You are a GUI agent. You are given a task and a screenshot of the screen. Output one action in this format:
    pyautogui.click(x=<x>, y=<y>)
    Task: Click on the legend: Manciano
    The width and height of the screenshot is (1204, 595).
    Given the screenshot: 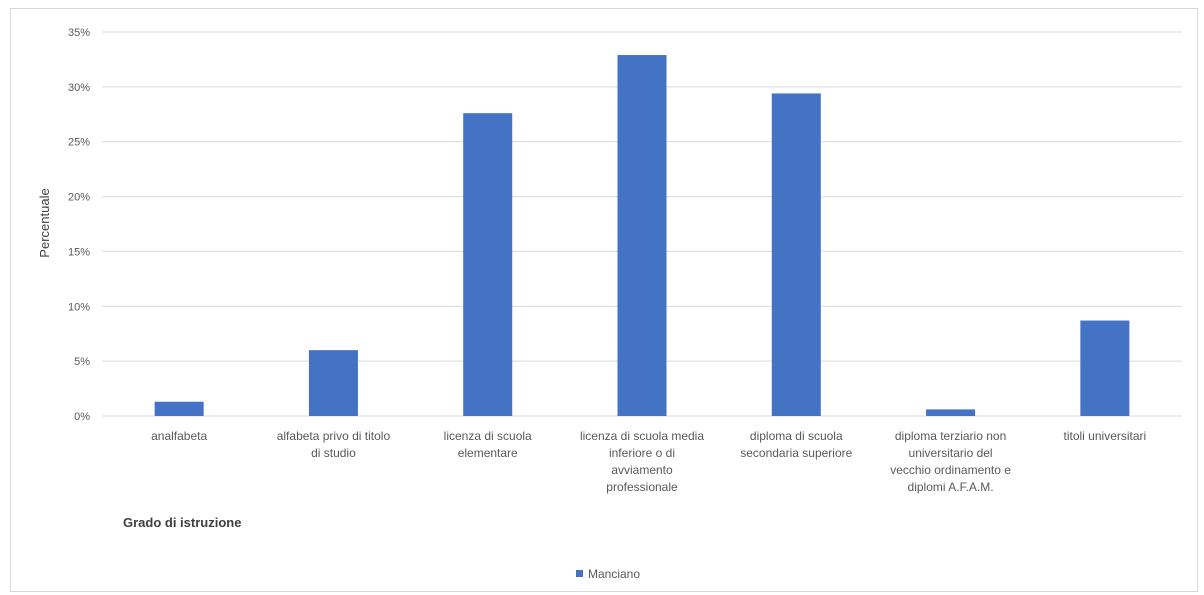 What is the action you would take?
    pyautogui.click(x=608, y=574)
    